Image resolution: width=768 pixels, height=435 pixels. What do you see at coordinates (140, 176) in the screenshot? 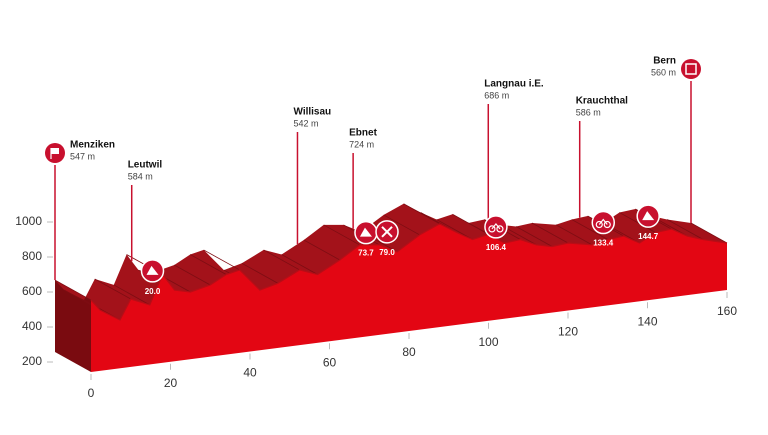
I see `location-altitude: 584 m` at bounding box center [140, 176].